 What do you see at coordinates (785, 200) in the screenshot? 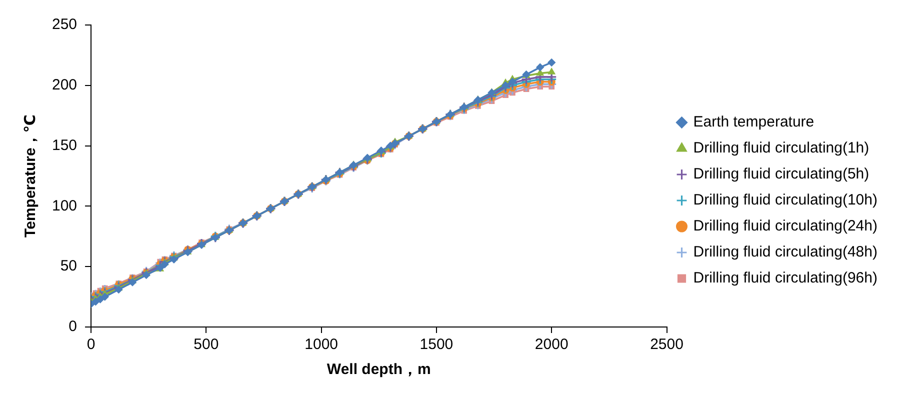
I see `legend-label: Drilling fluid circulating(10h)` at bounding box center [785, 200].